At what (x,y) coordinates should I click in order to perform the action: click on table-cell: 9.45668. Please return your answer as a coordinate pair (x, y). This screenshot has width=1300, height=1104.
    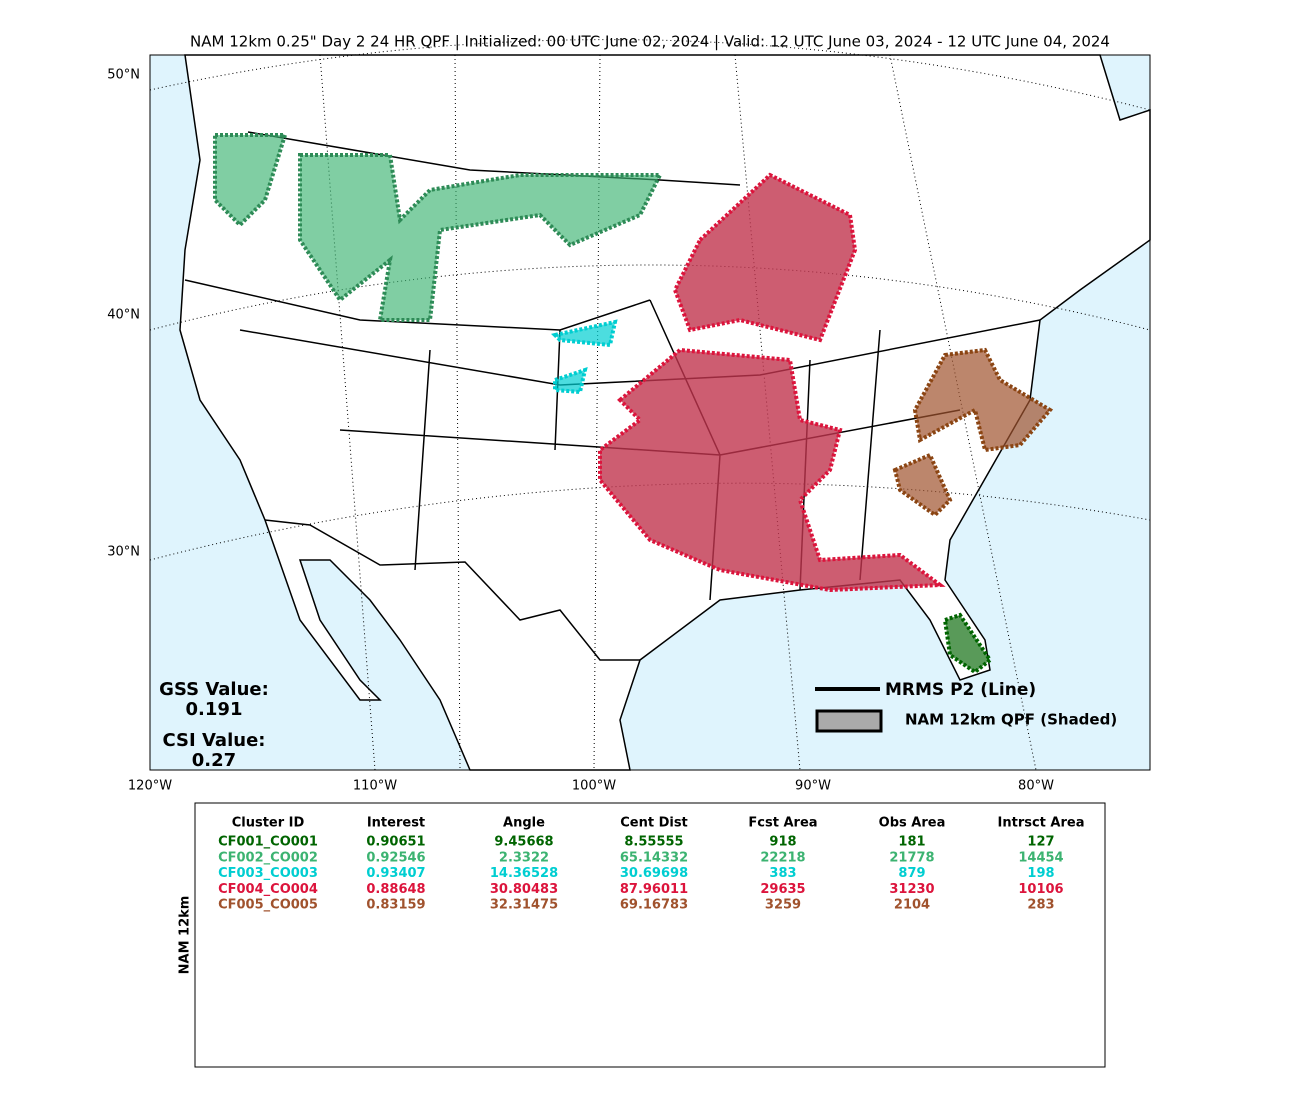
    Looking at the image, I should click on (523, 842).